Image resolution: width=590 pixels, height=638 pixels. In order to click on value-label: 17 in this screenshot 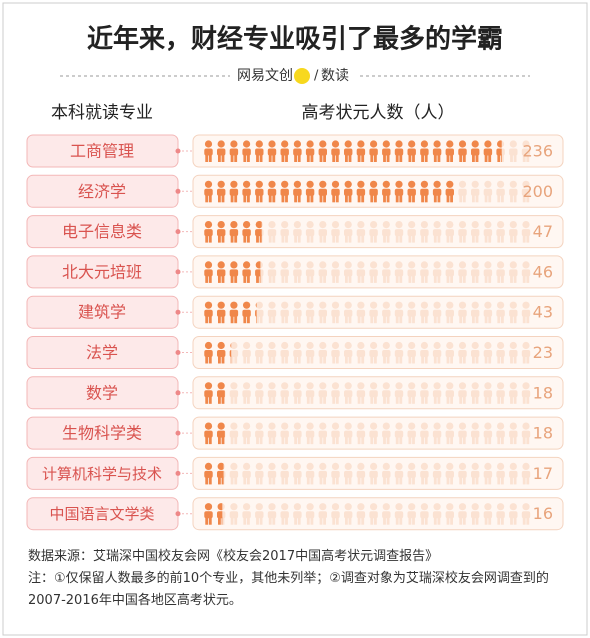, I will do `click(543, 473)`.